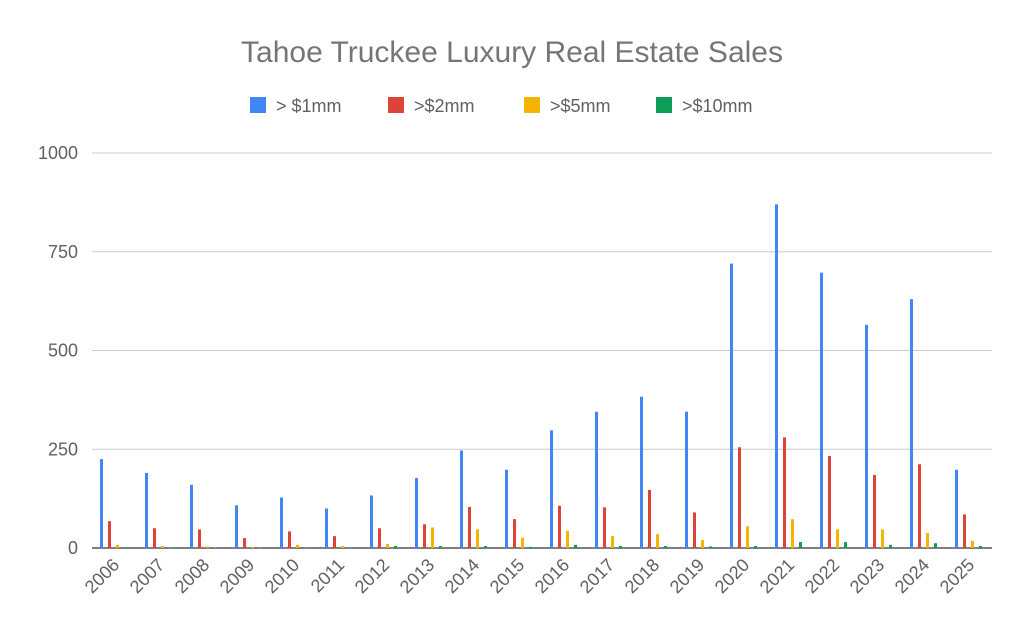  I want to click on y-tick-label: 500, so click(63, 351).